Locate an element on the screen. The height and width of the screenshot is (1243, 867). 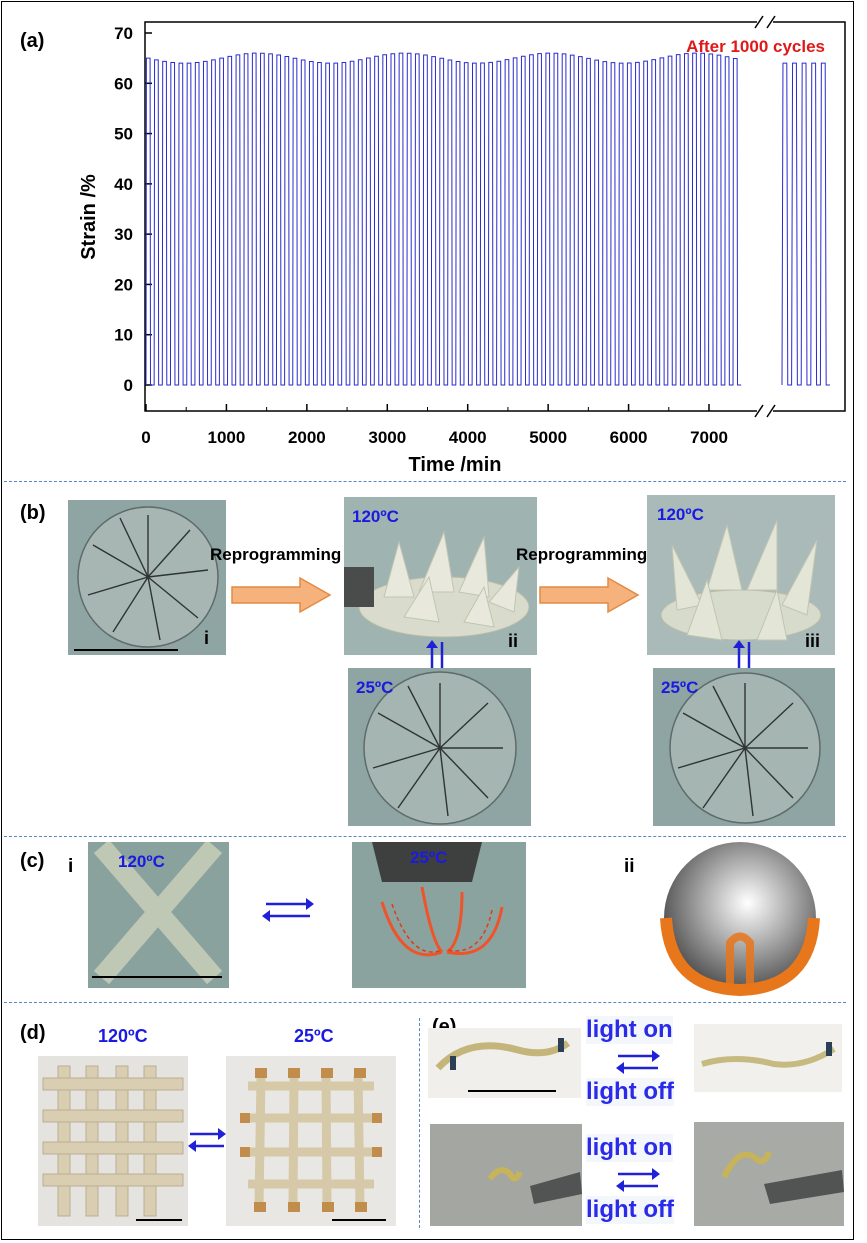
photo-crown-iii: 120ºC iii is located at coordinates (741, 575).